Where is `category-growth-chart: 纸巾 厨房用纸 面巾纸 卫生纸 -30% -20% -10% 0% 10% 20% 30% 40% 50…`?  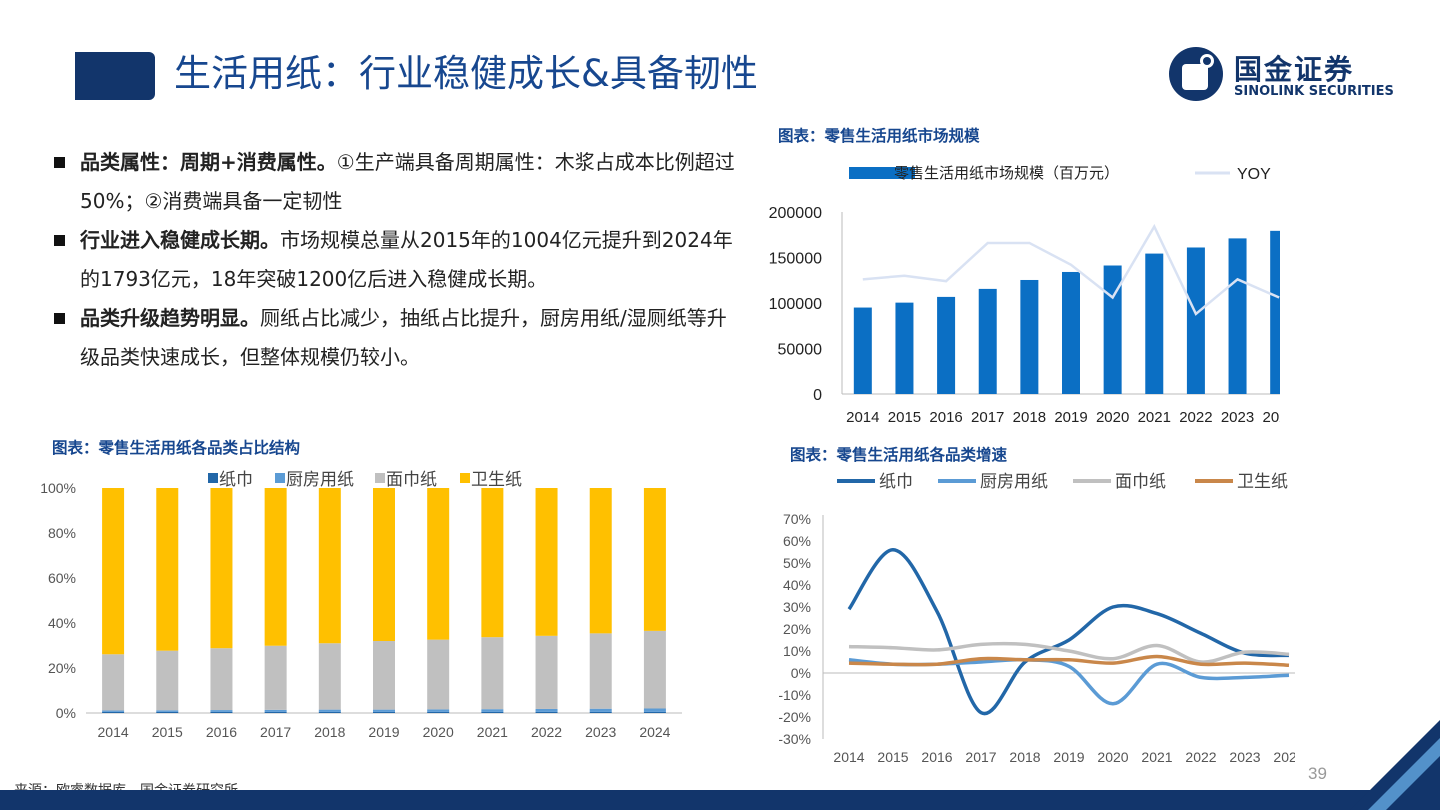 category-growth-chart: 纸巾 厨房用纸 面巾纸 卫生纸 -30% -20% -10% 0% 10% 20% 30% 40% 50… is located at coordinates (1036, 618).